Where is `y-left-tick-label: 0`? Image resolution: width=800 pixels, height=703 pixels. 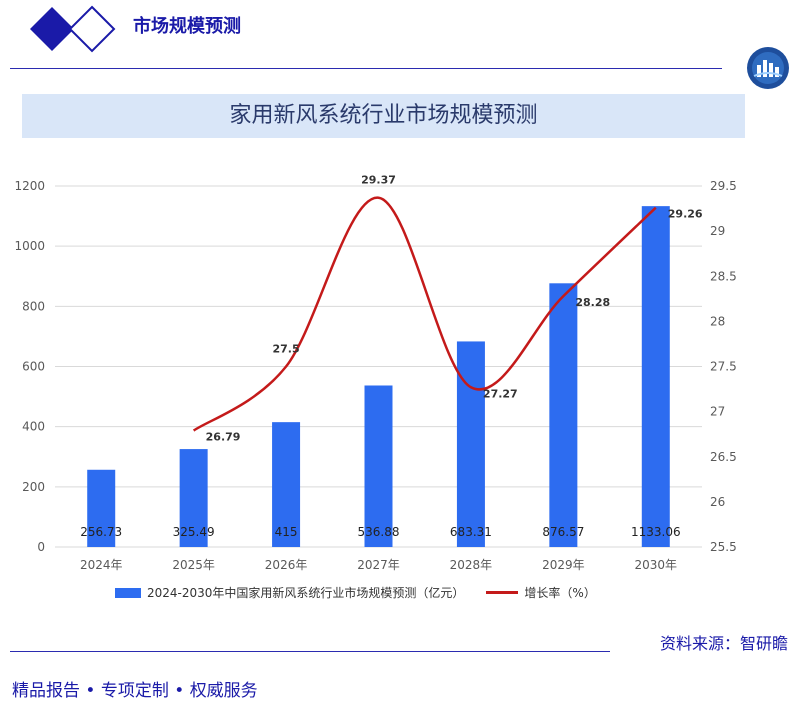 y-left-tick-label: 0 is located at coordinates (41, 547).